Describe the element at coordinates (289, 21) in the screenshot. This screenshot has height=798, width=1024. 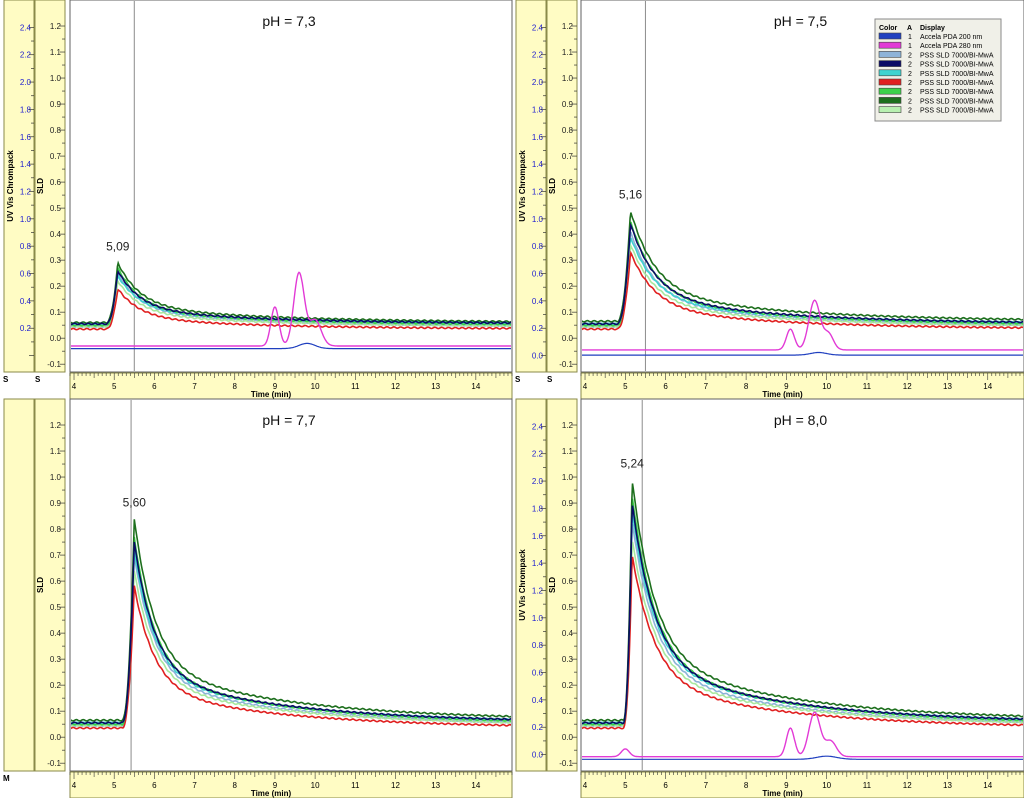
I see `chart-title: pH = 7,3` at that location.